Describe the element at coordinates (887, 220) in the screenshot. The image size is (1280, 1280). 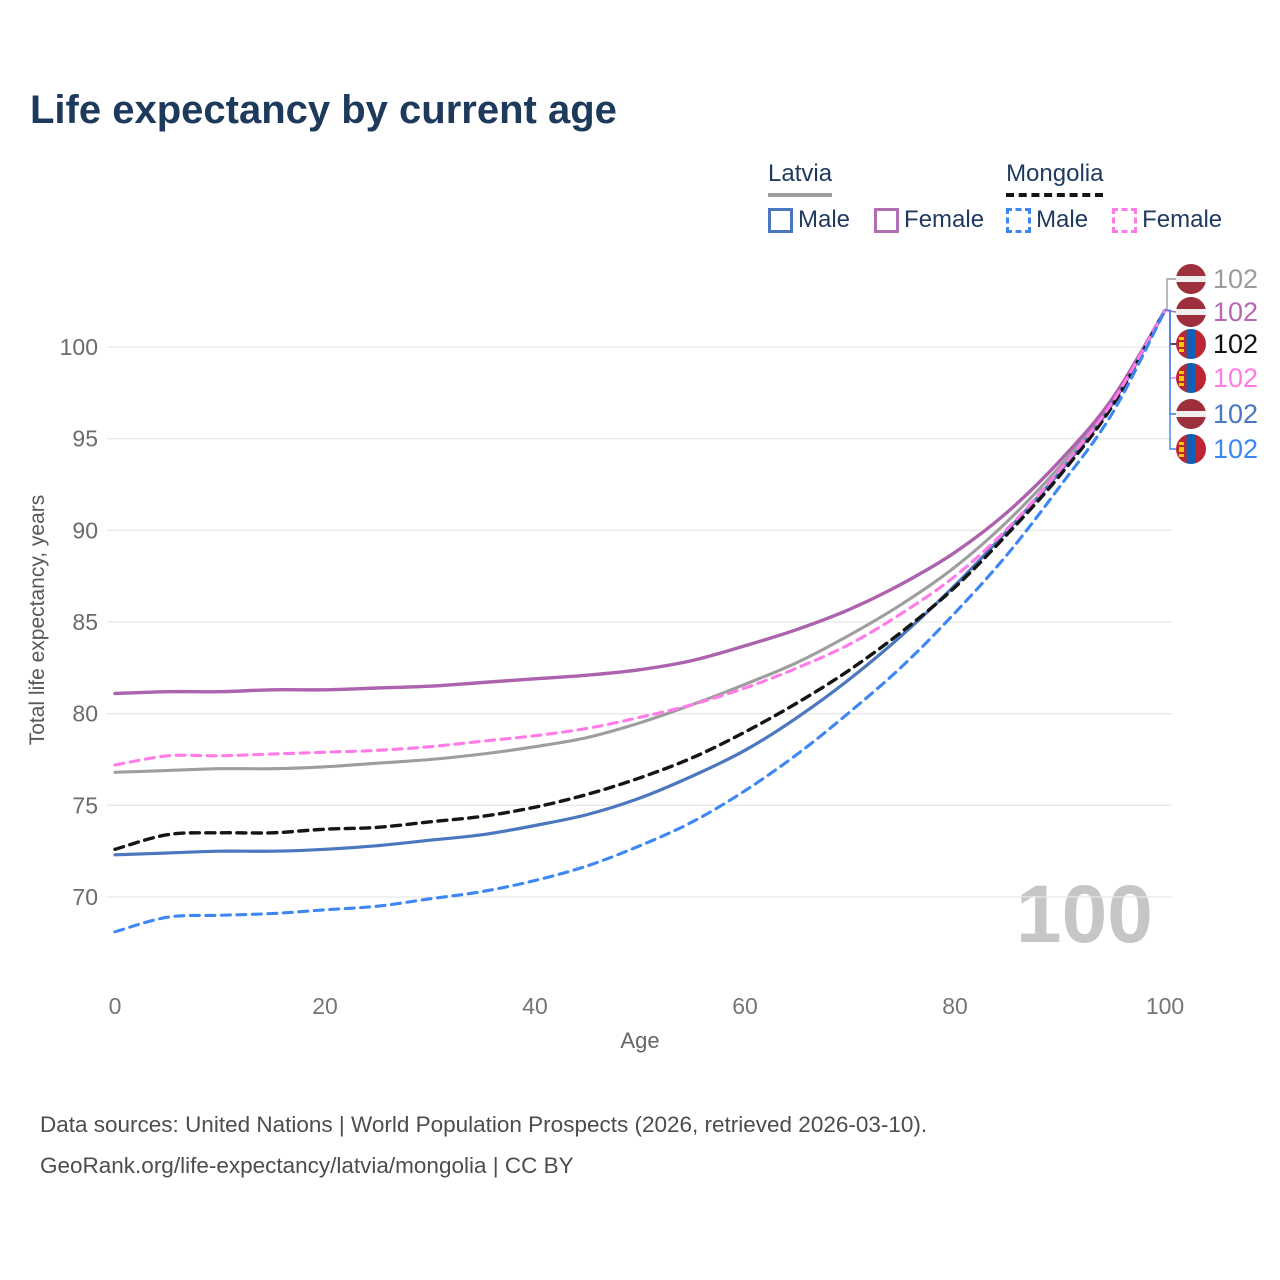
I see `latvia-female-swatch-icon` at that location.